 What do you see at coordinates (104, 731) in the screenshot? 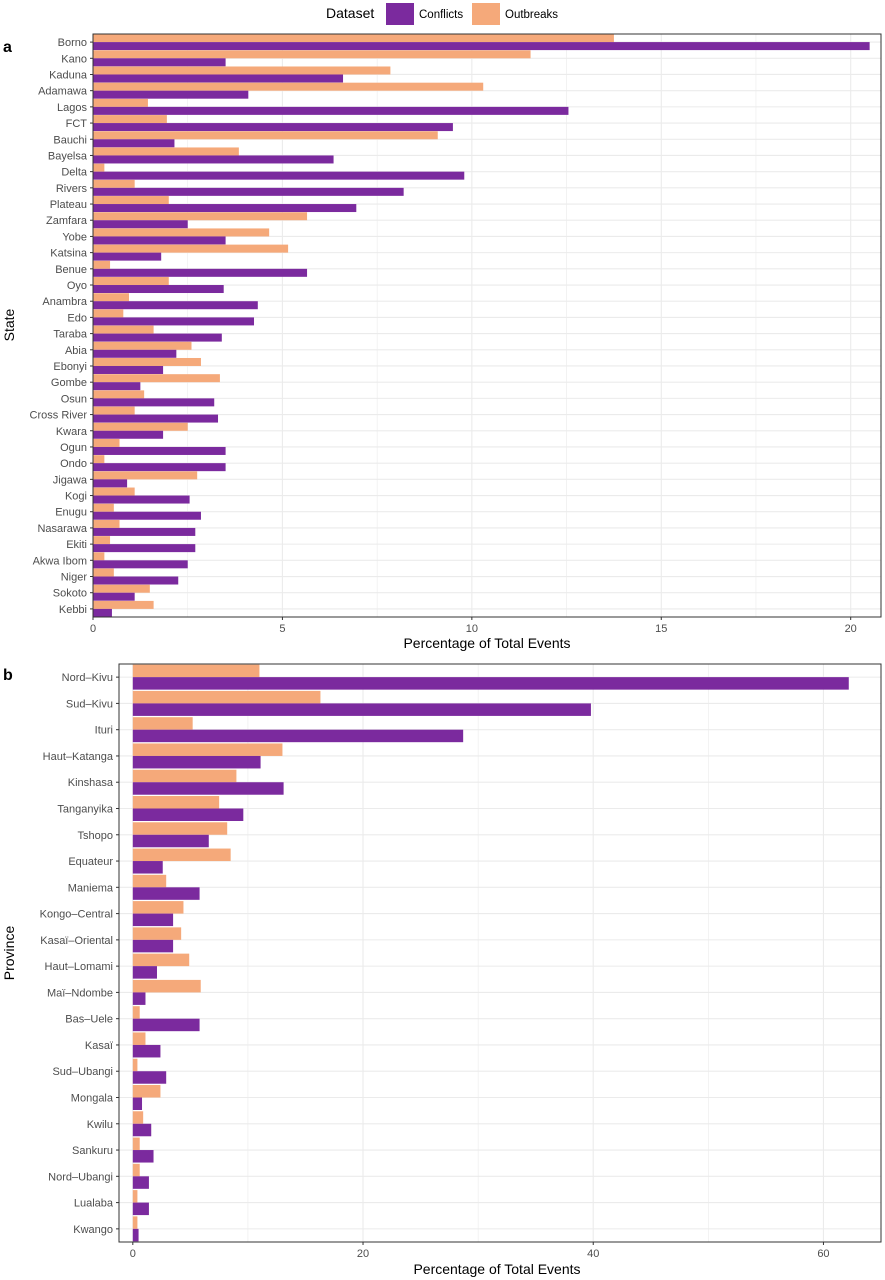
I see `y-tick-label-ituri: Ituri` at bounding box center [104, 731].